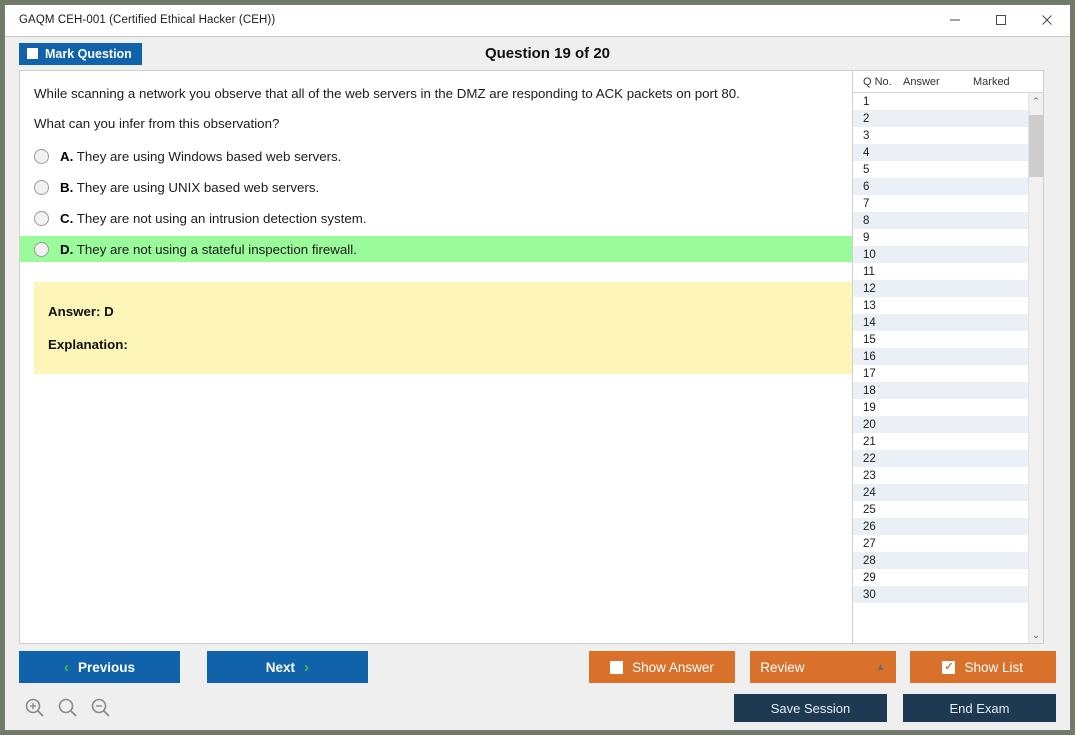 This screenshot has width=1075, height=735. I want to click on question-list-cell-qno: 14, so click(869, 322).